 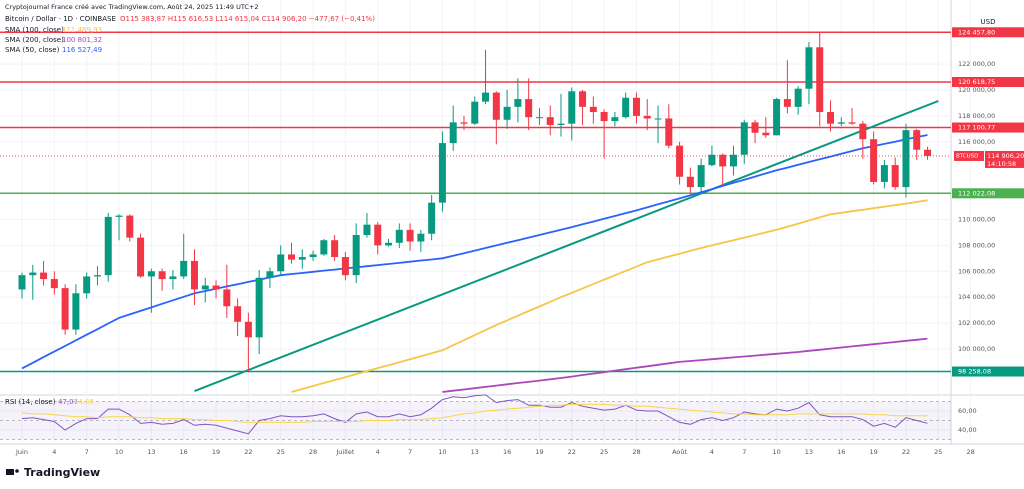 I want to click on level-label: 117 100,77, so click(x=976, y=128).